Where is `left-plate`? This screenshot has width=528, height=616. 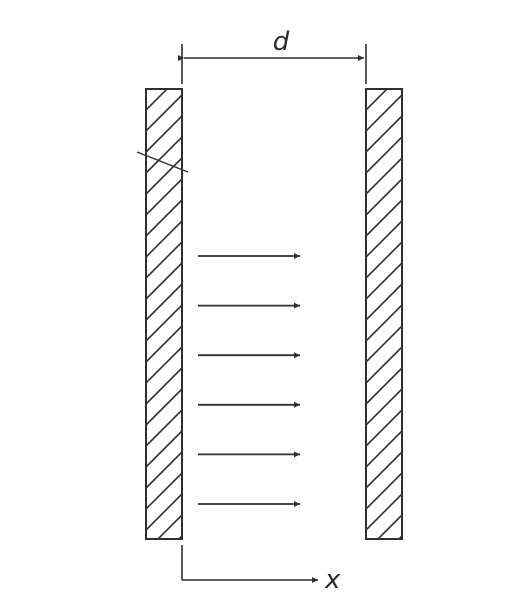 left-plate is located at coordinates (164, 340).